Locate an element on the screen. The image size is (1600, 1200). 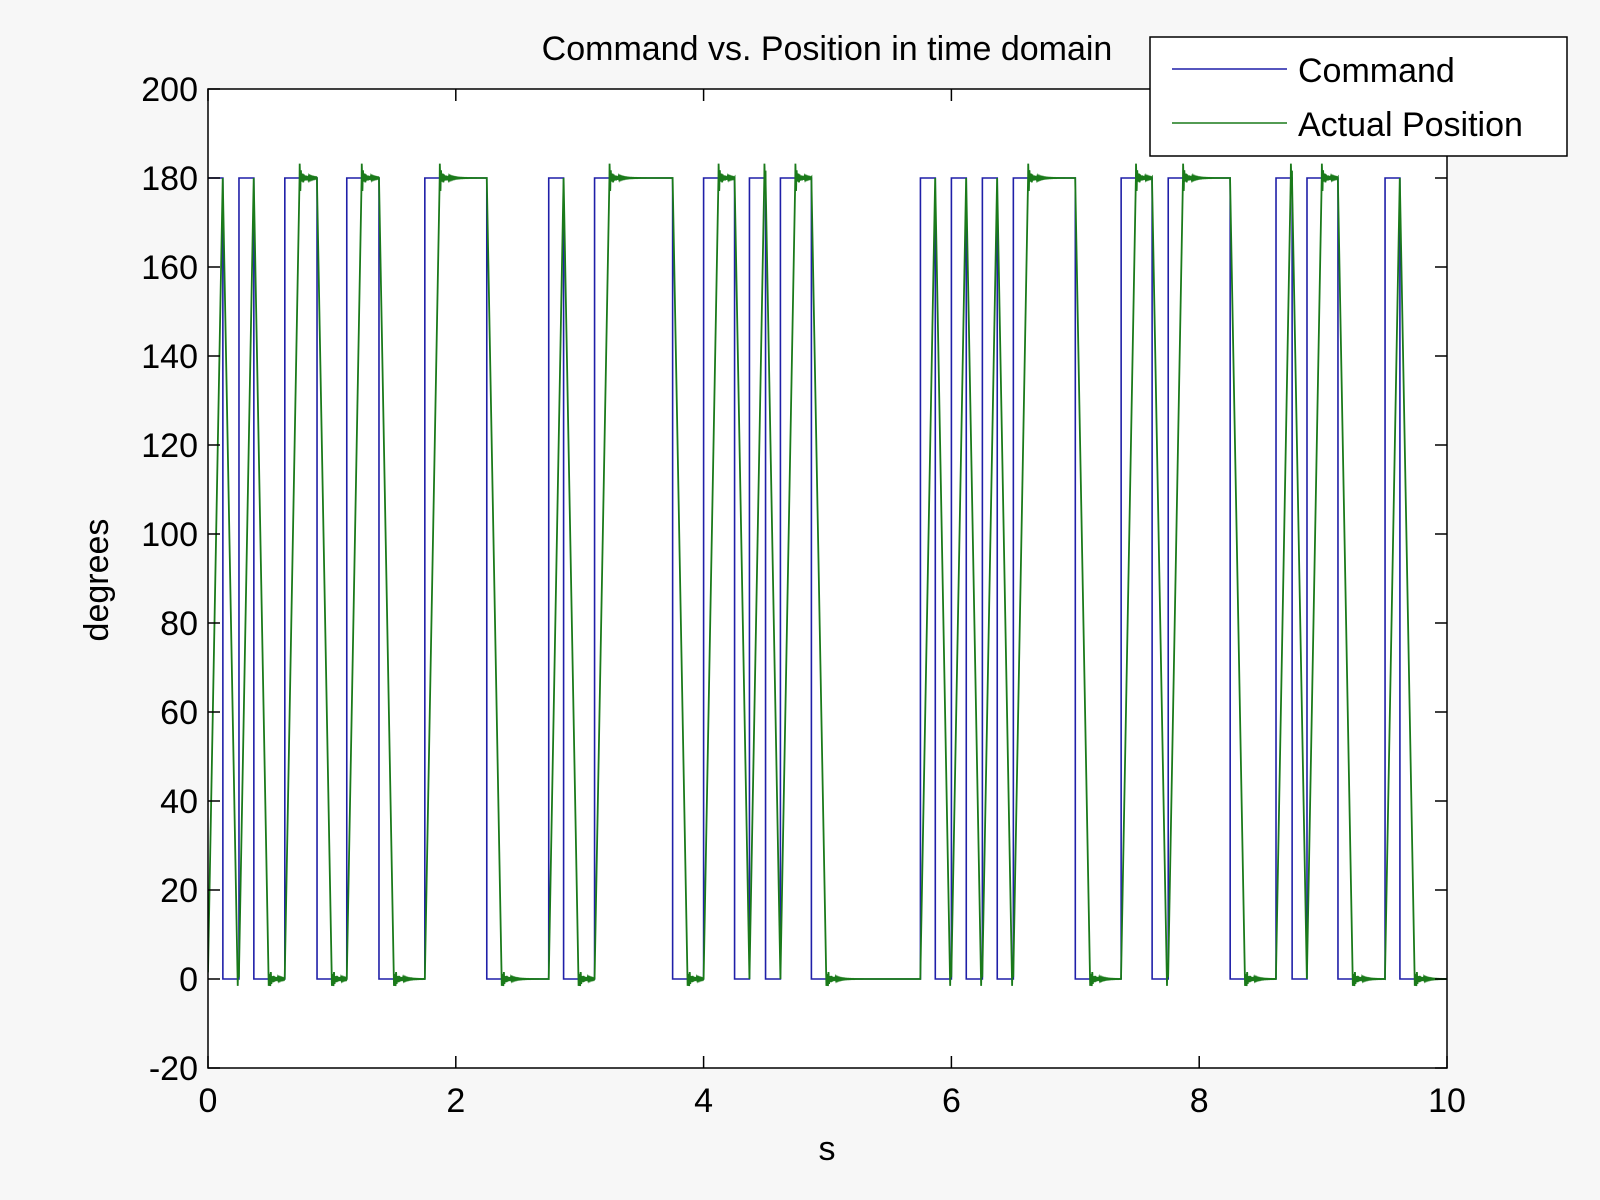
y-tick-label: 160 is located at coordinates (169, 268).